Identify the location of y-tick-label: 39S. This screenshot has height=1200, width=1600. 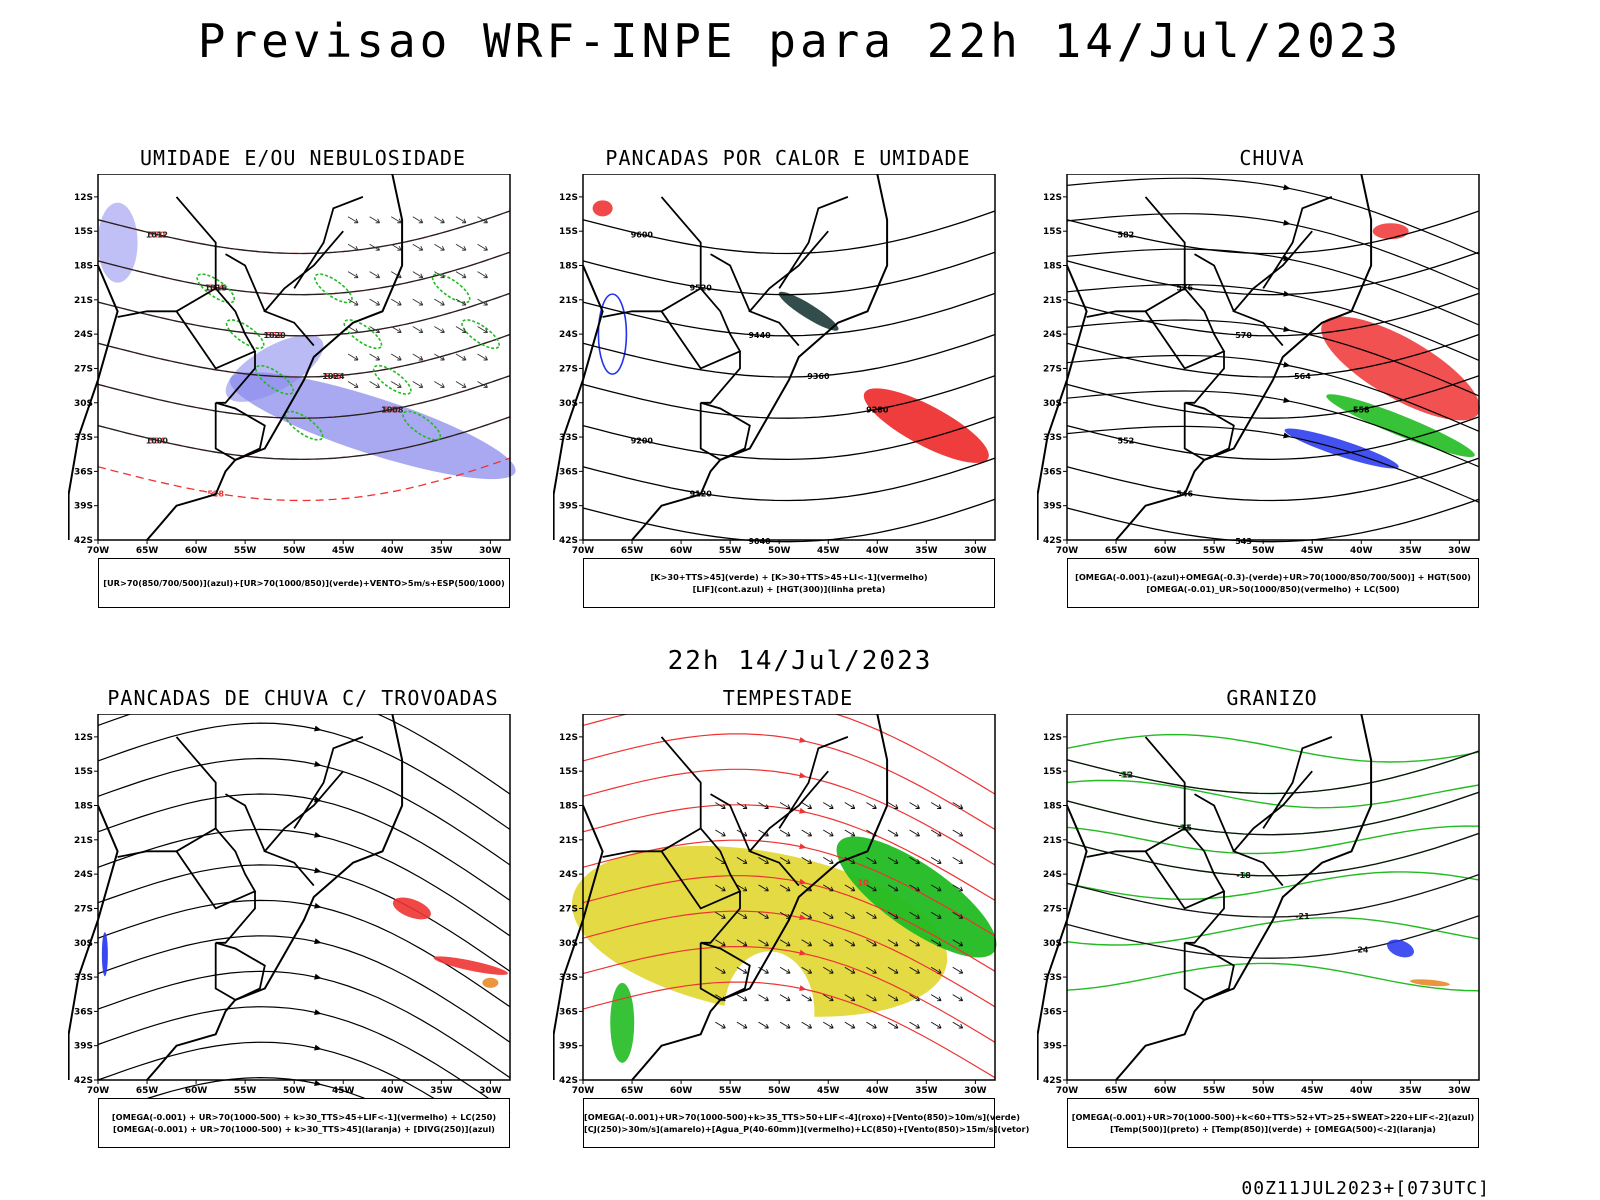
(83, 1047).